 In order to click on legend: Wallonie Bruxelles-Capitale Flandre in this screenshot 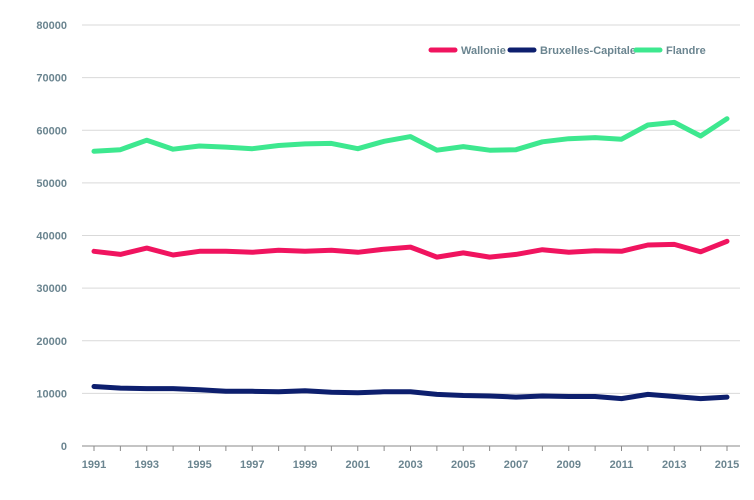, I will do `click(567, 51)`.